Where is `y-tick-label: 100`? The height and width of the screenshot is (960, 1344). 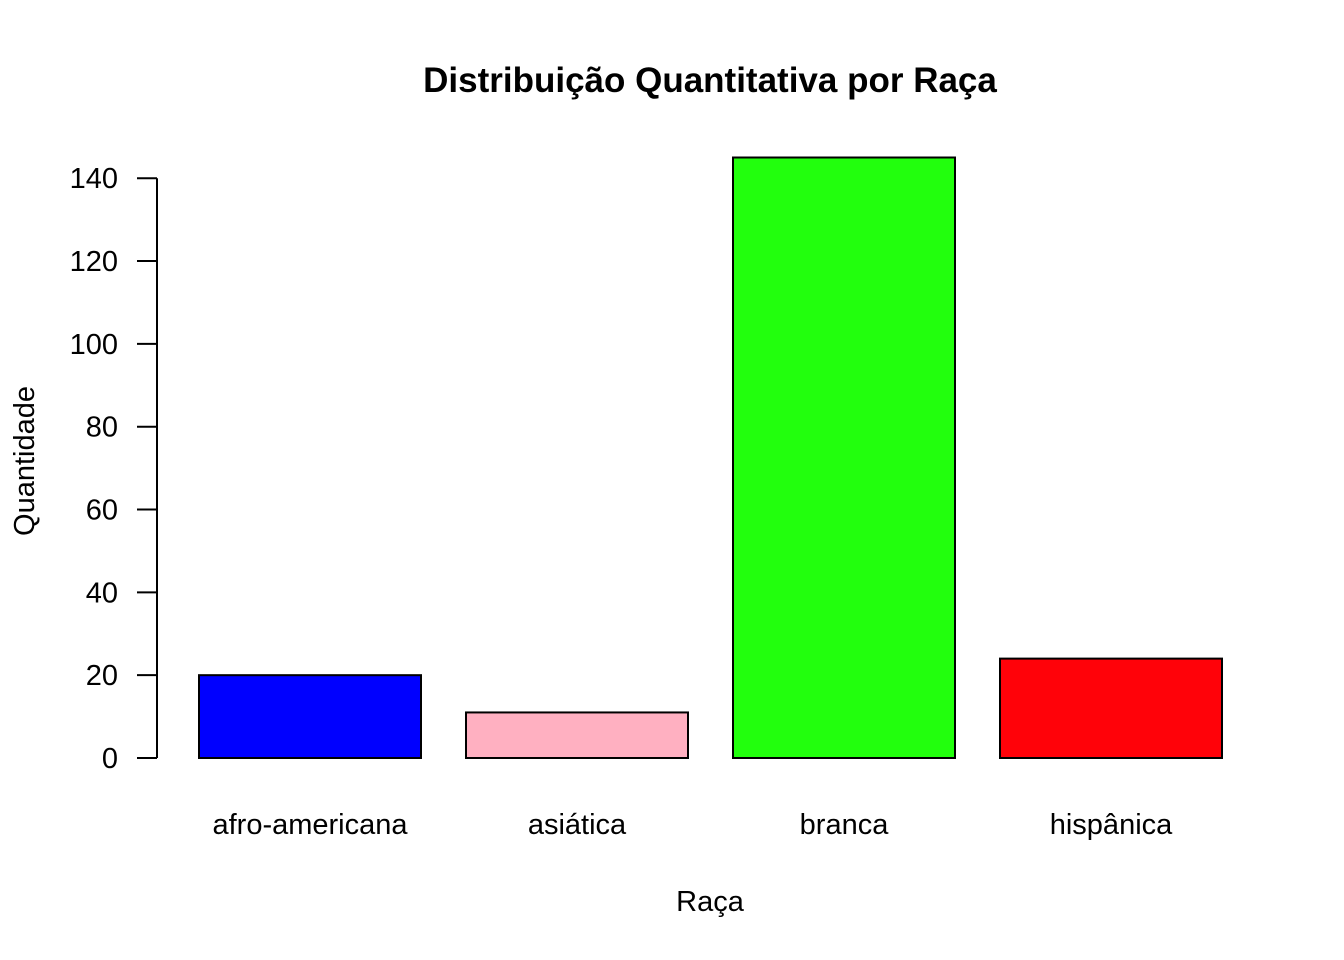
y-tick-label: 100 is located at coordinates (94, 345).